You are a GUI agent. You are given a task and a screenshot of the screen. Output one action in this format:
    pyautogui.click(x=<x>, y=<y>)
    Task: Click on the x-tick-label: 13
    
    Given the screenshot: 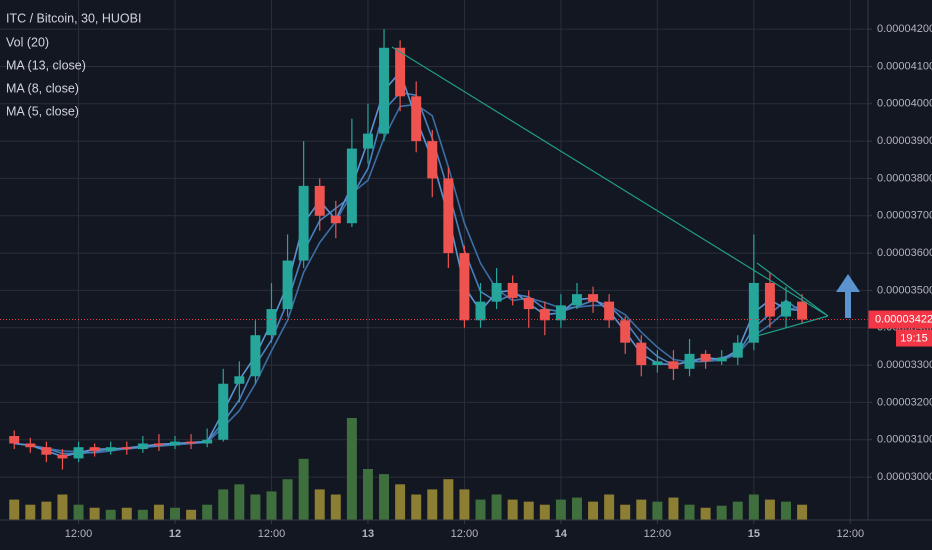 What is the action you would take?
    pyautogui.click(x=368, y=534)
    